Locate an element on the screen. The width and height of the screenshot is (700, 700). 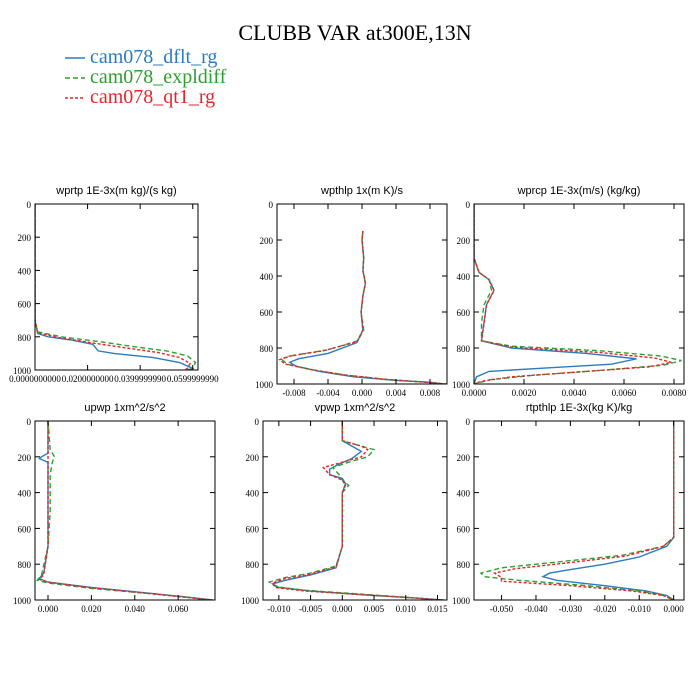
x-tick-label: 0.0080 is located at coordinates (674, 393).